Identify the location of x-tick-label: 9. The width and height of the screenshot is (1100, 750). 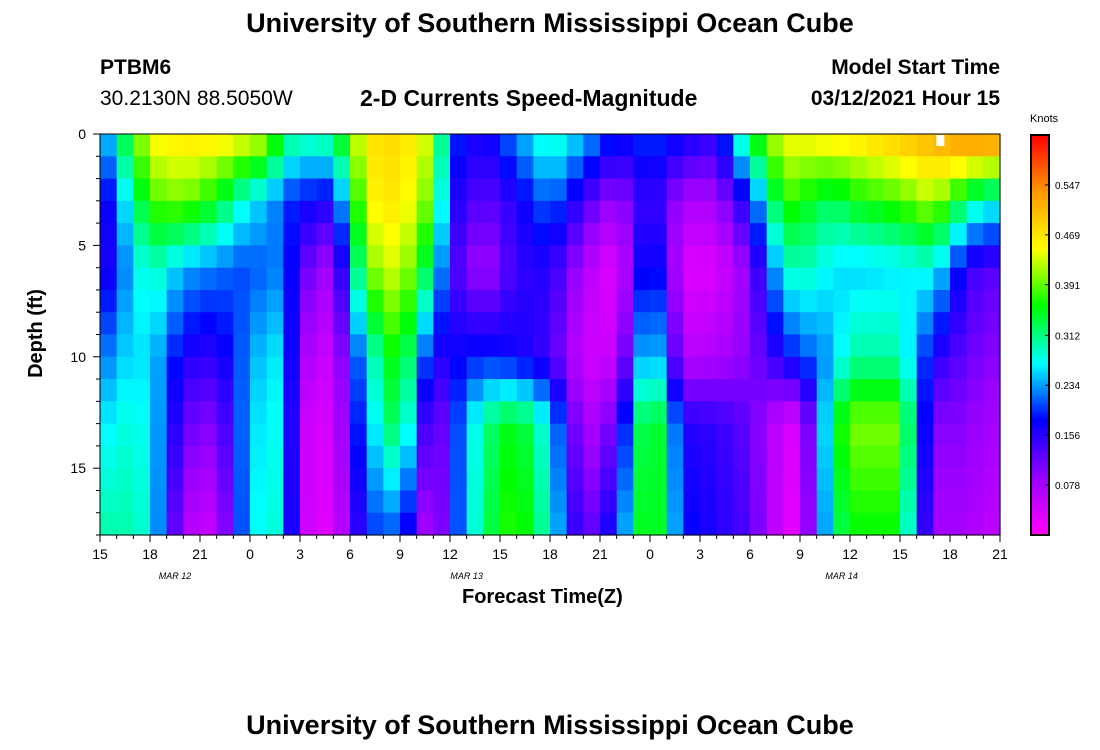
(800, 554).